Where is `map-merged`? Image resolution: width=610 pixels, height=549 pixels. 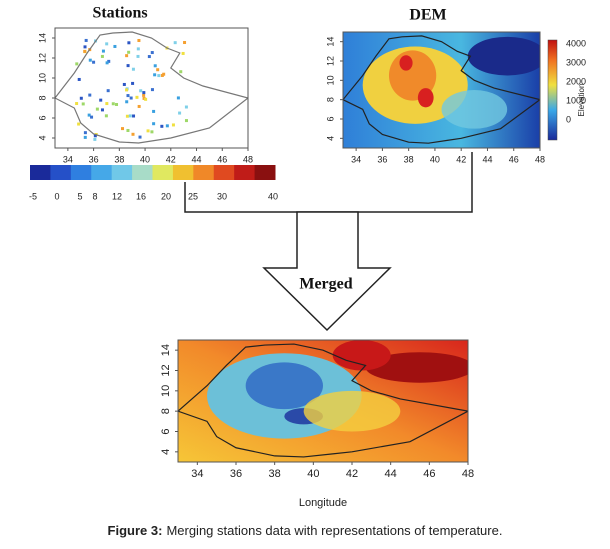 map-merged is located at coordinates (323, 401).